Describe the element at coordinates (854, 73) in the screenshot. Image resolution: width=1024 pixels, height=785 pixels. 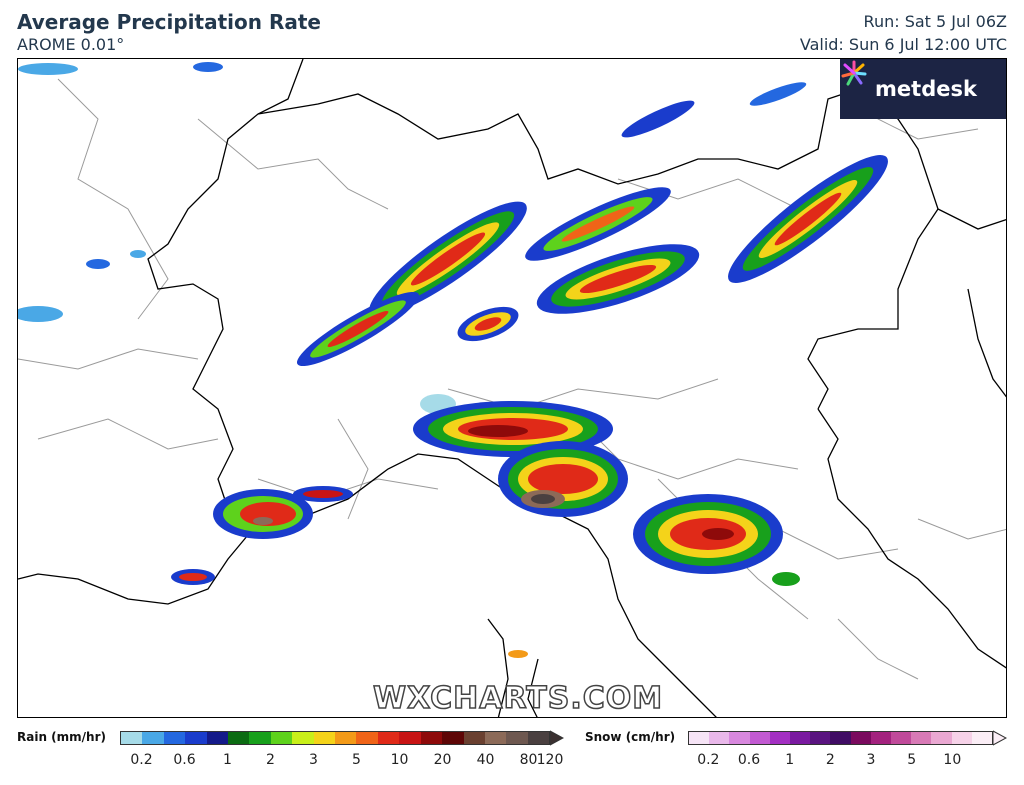
I see `metdesk-logo-icon` at that location.